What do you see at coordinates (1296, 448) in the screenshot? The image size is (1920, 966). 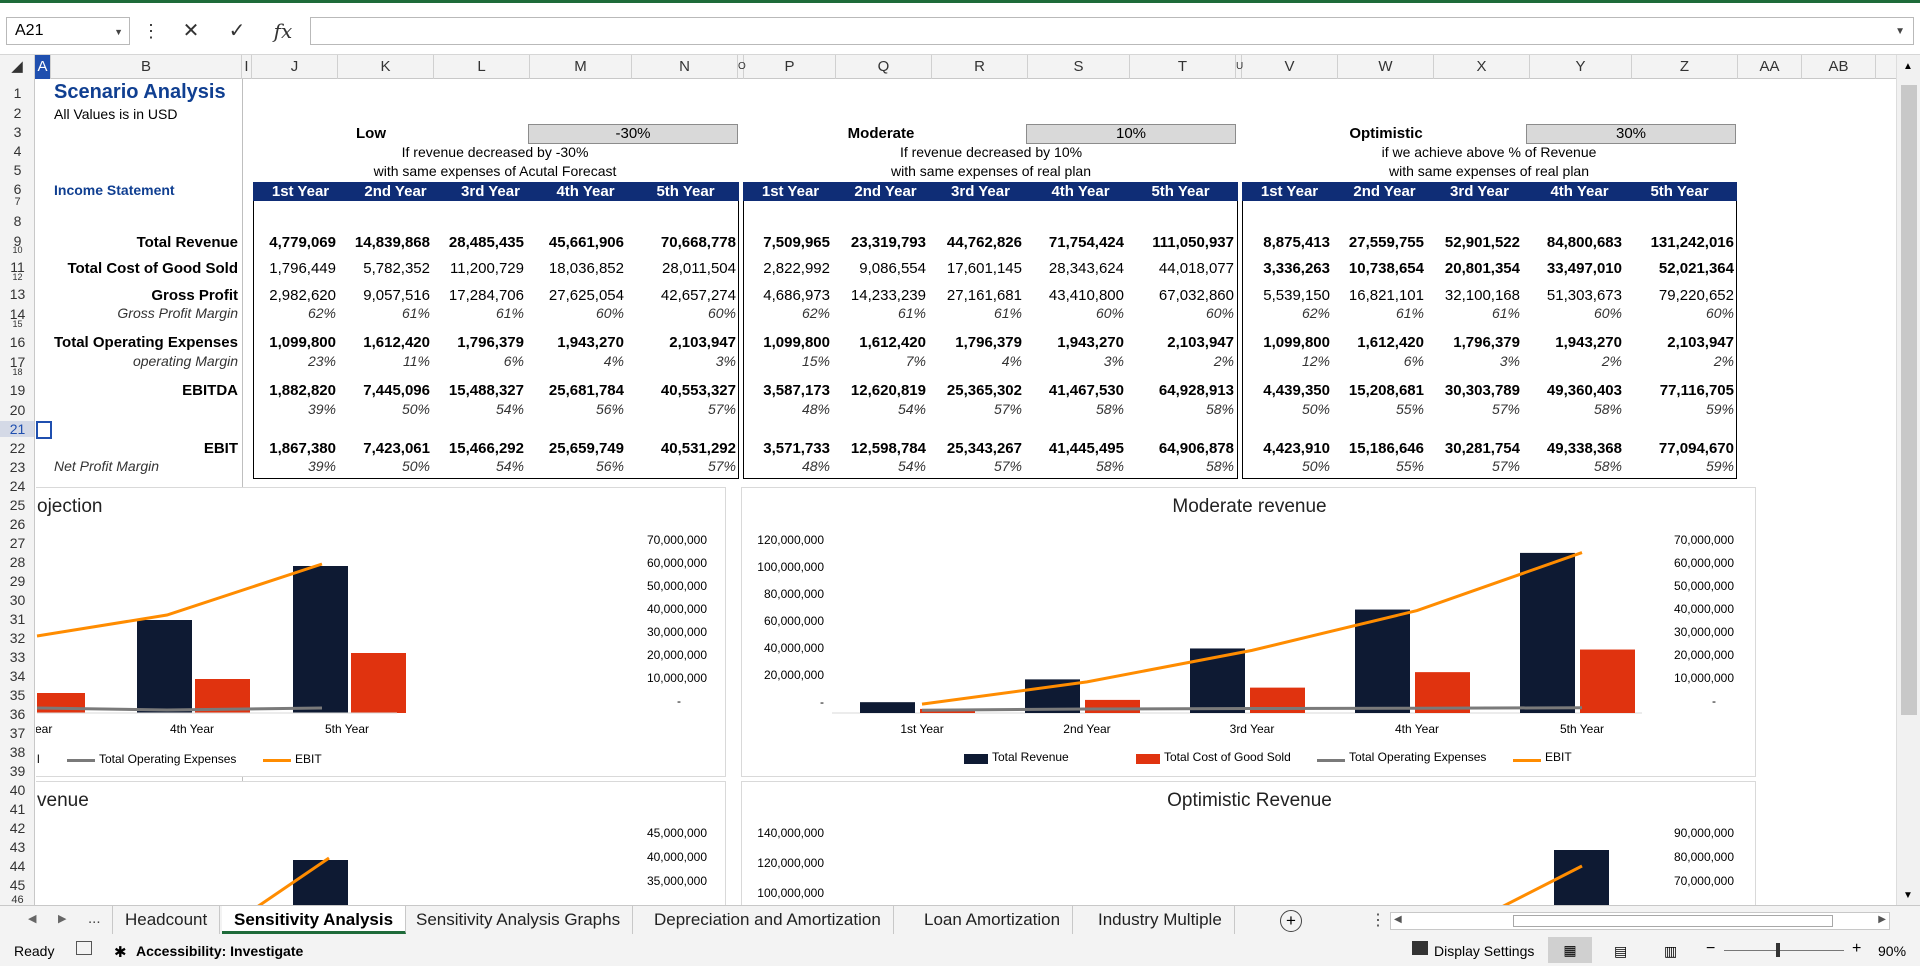 I see `optimistic-ebit-cell: 4,423,910` at bounding box center [1296, 448].